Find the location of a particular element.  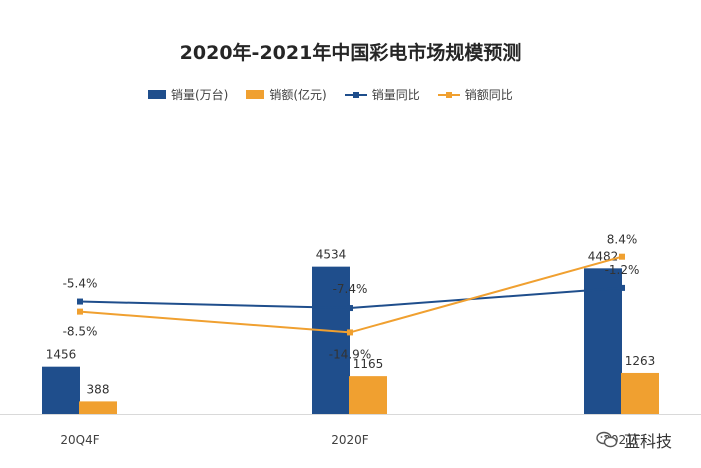

legend-item-sales-value: 销额(亿元) is located at coordinates (286, 94).